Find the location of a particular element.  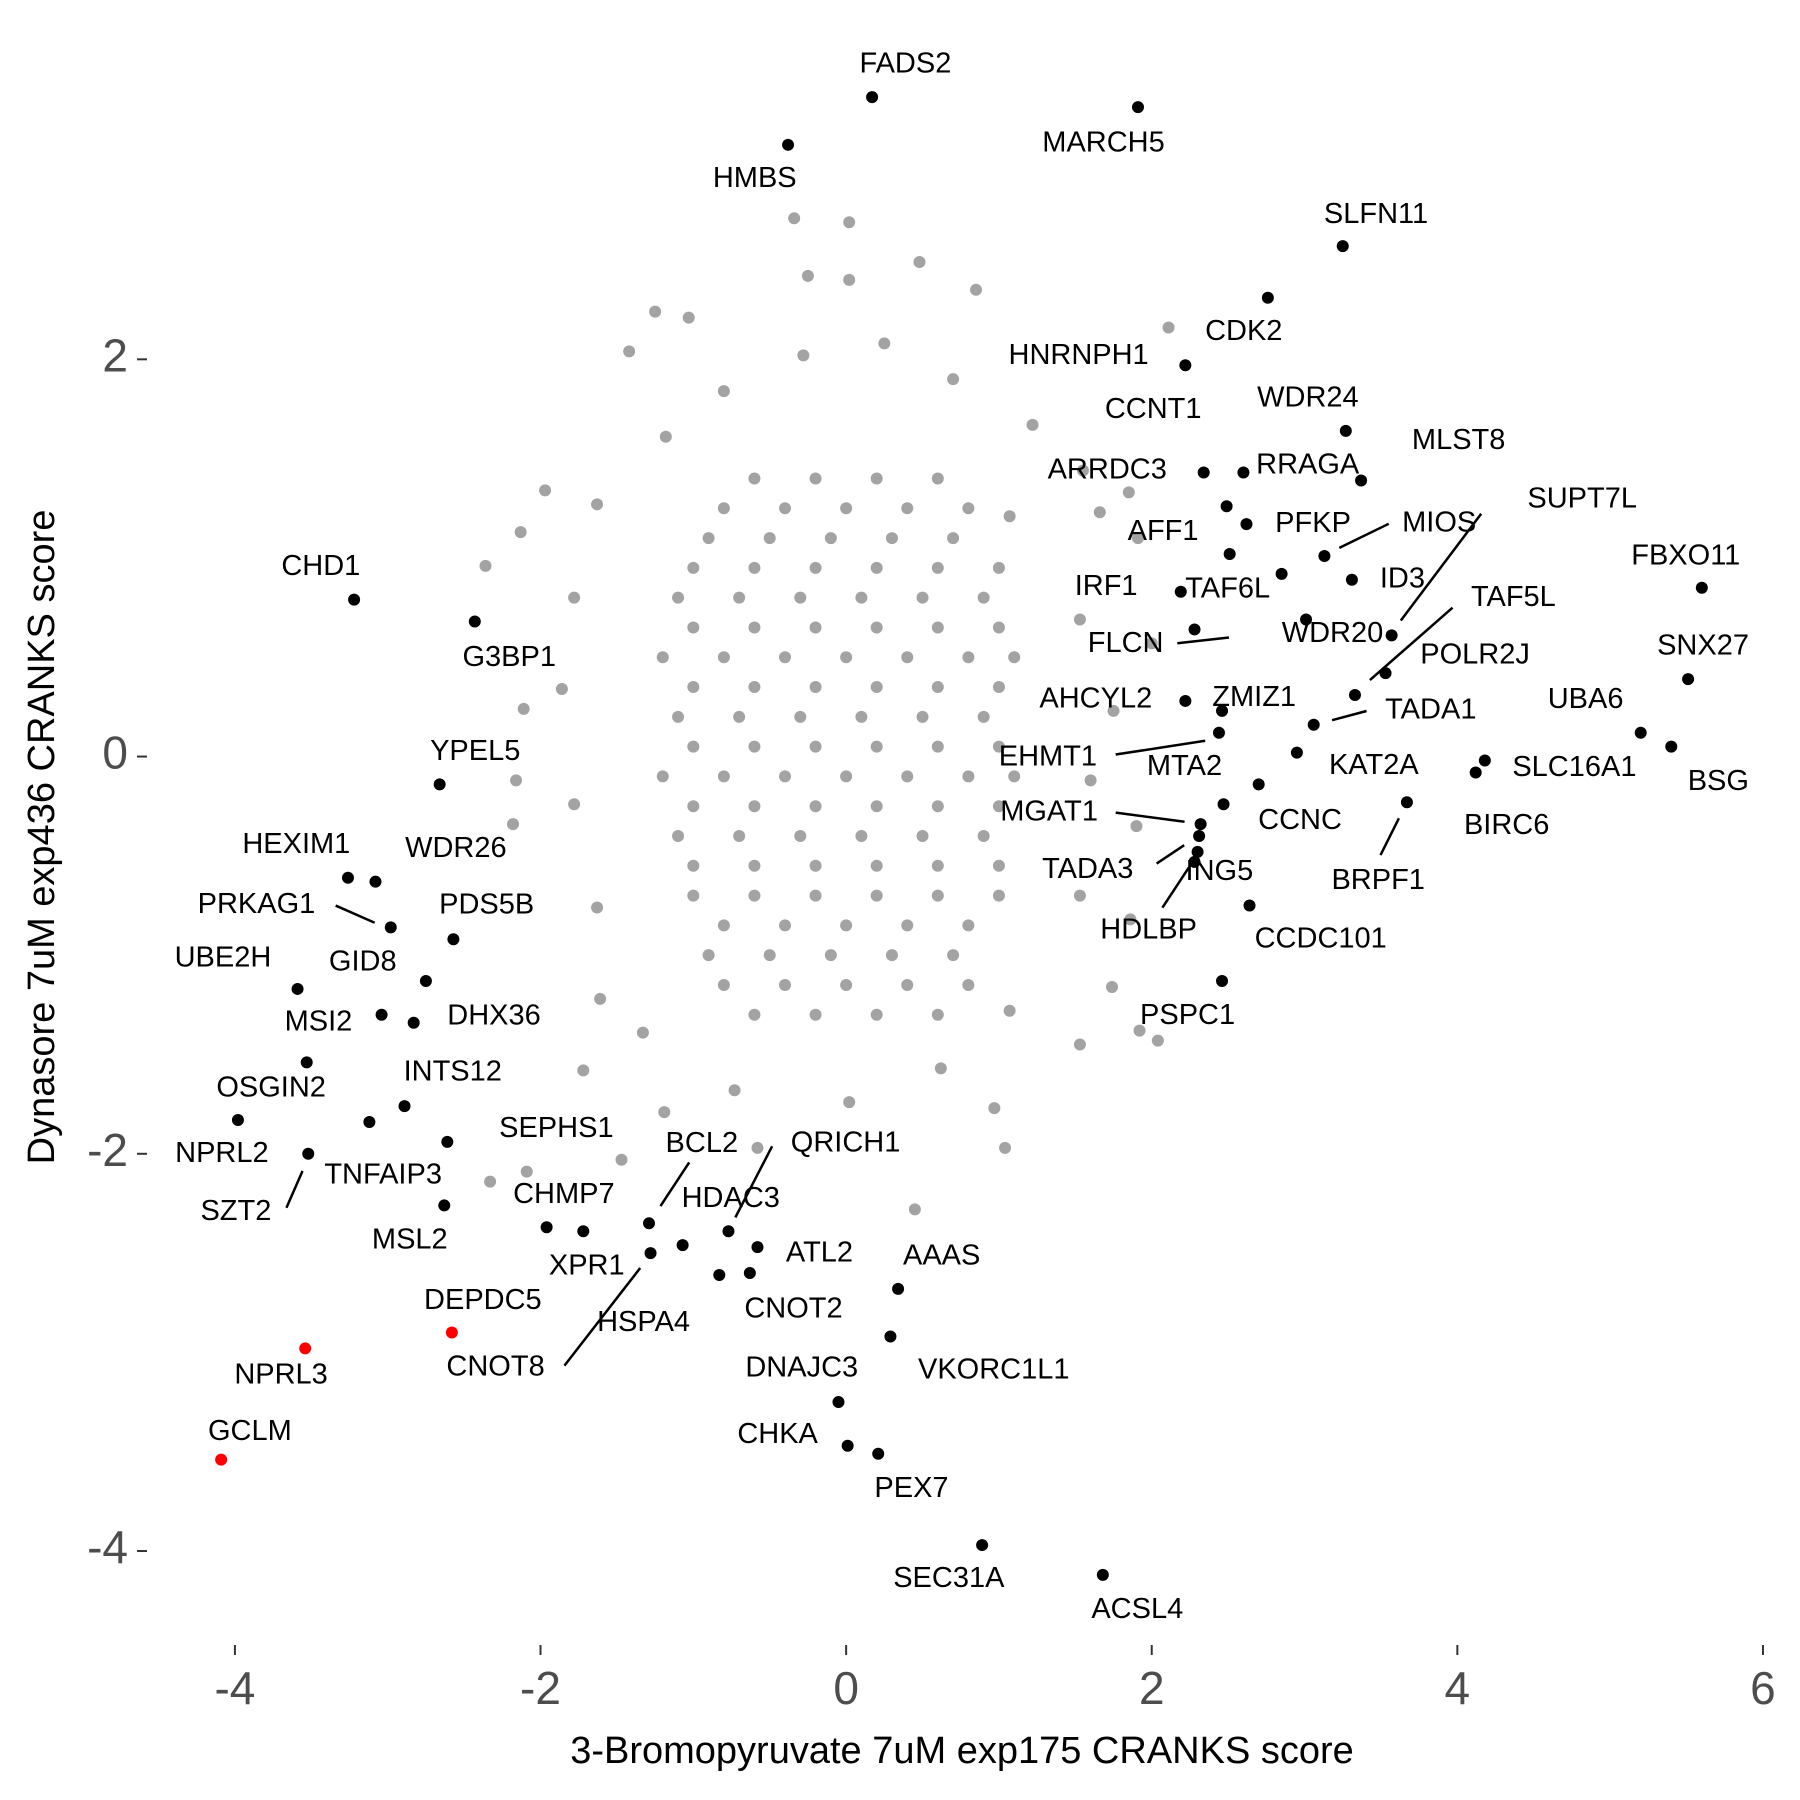

point-label: YPEL5 is located at coordinates (475, 751).